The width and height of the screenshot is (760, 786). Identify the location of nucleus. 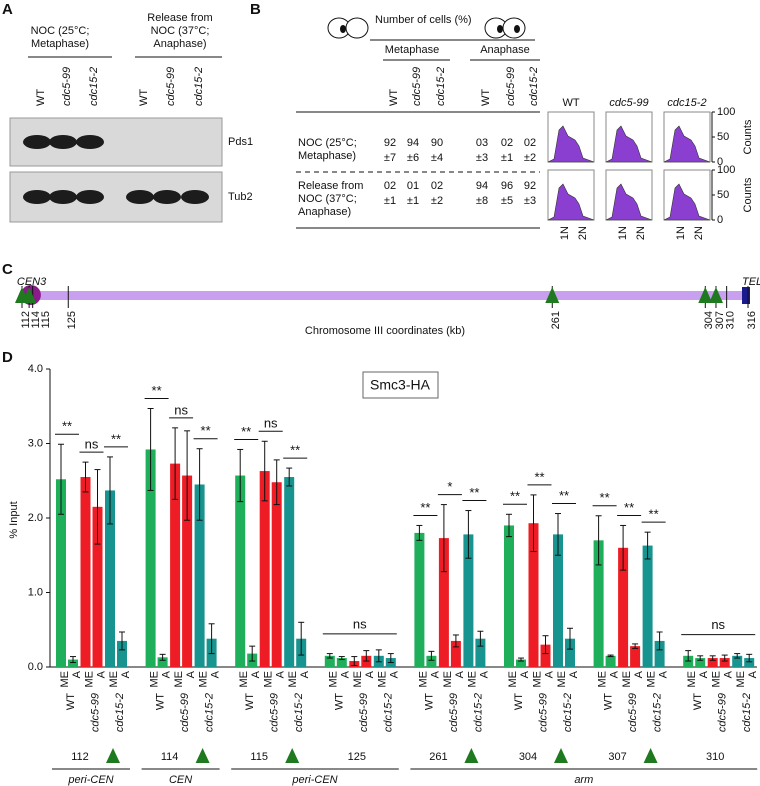
(517, 29).